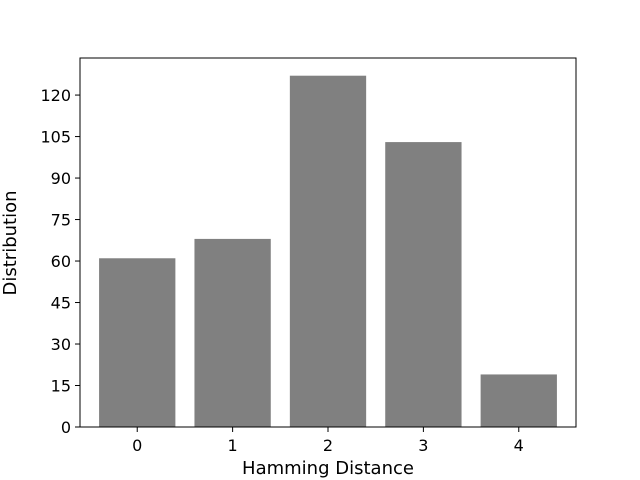 The image size is (640, 480). I want to click on x-tick-label: 3, so click(423, 445).